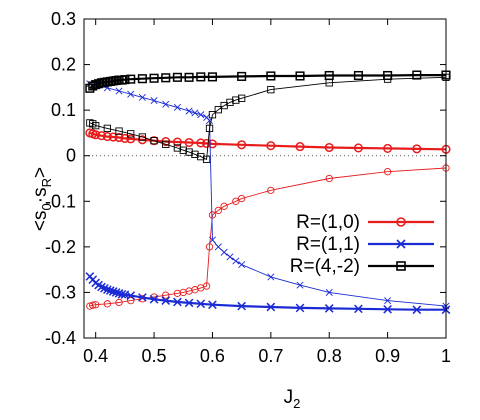  I want to click on y-axis-title-part-1: <s, so click(40, 220).